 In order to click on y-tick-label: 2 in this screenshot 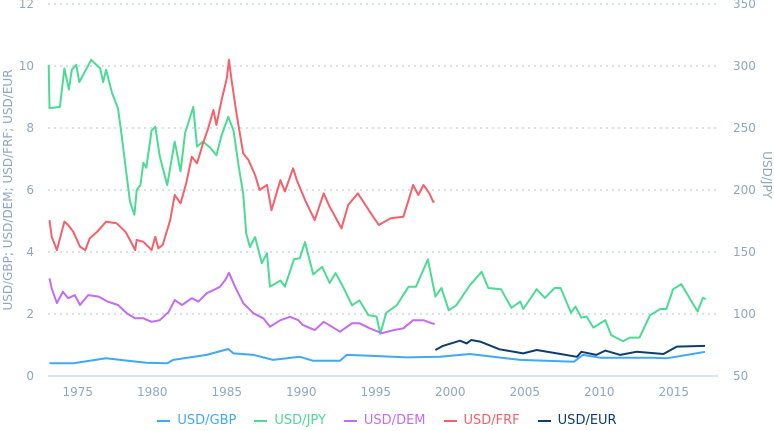, I will do `click(30, 314)`.